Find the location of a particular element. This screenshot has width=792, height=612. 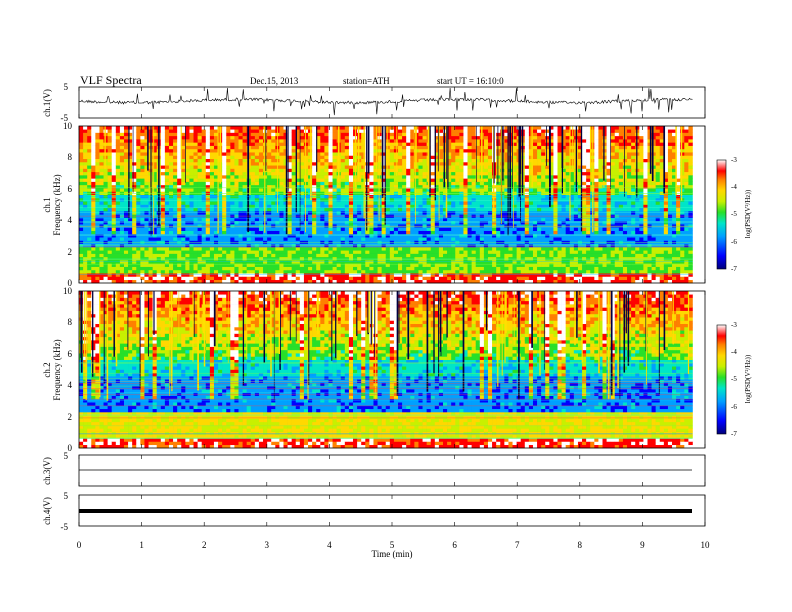

cb2-tick-m4: -4 is located at coordinates (734, 352).